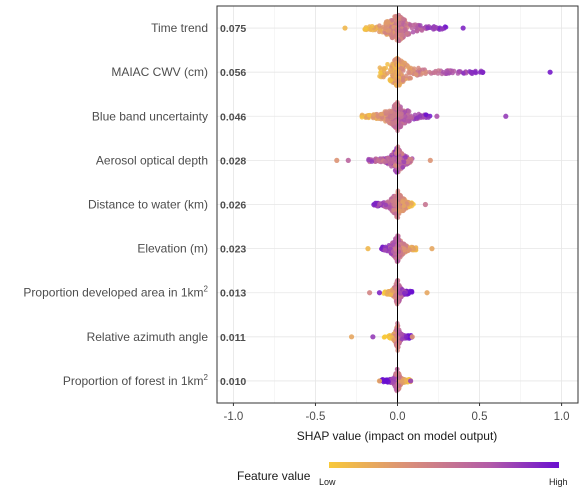 The image size is (586, 497). I want to click on importance-value: 0.056, so click(233, 73).